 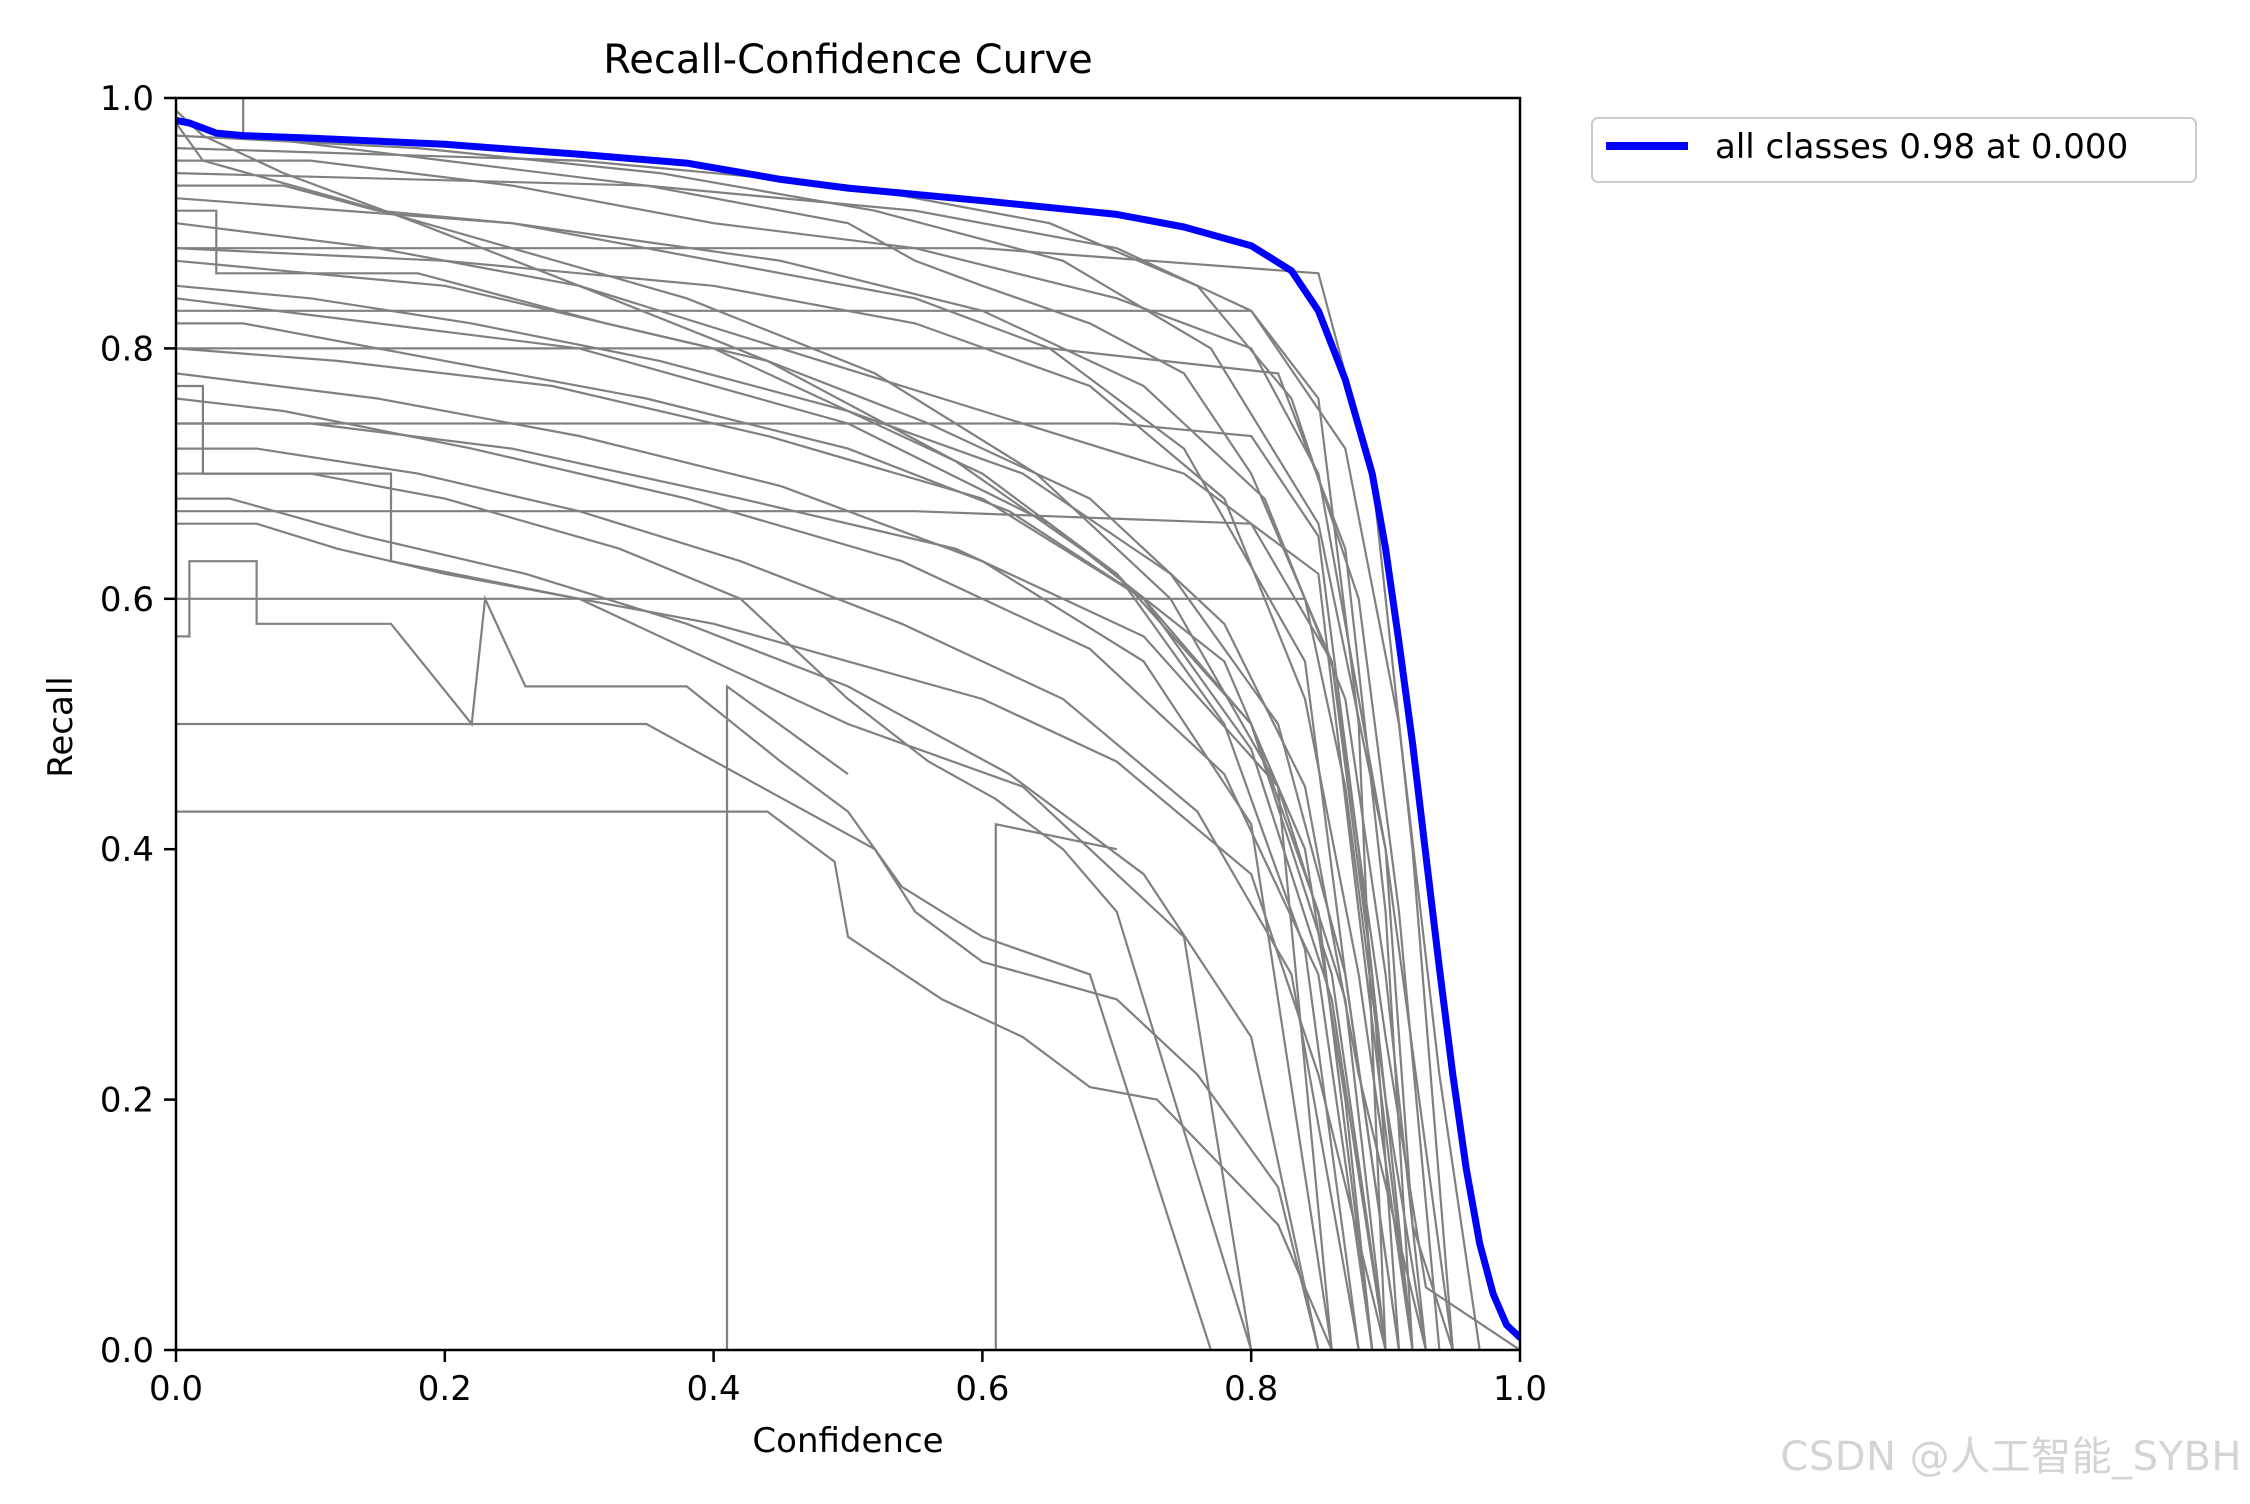 What do you see at coordinates (127, 600) in the screenshot?
I see `y-tick-label: 0.6` at bounding box center [127, 600].